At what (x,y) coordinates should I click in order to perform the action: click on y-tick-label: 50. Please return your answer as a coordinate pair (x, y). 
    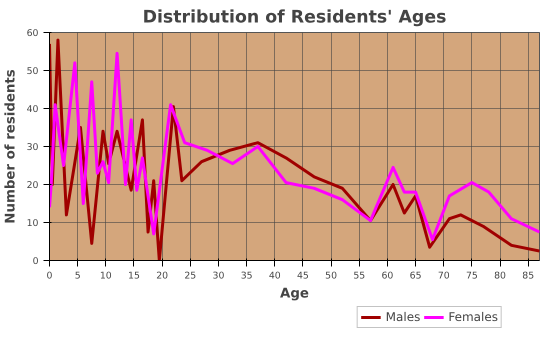
    Looking at the image, I should click on (32, 71).